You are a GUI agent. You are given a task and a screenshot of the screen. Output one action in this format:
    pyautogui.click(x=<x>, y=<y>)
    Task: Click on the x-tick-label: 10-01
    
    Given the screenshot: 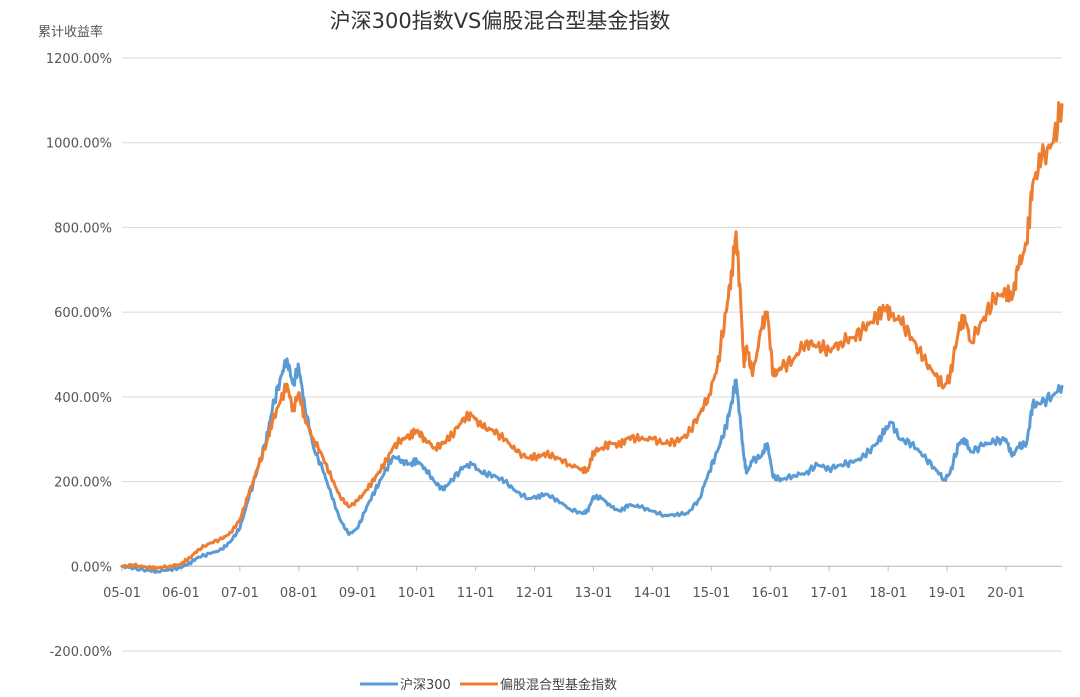 What is the action you would take?
    pyautogui.click(x=417, y=593)
    